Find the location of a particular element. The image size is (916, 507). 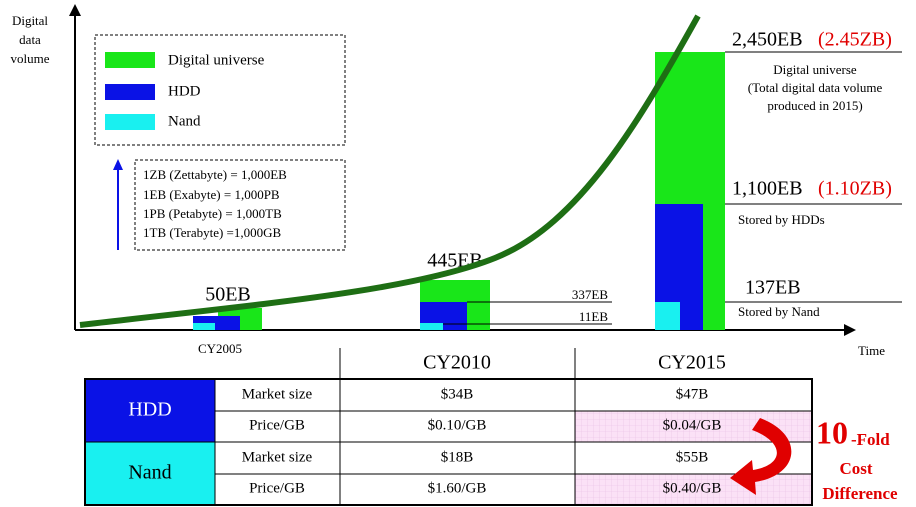

legend-label: HDD is located at coordinates (184, 91).